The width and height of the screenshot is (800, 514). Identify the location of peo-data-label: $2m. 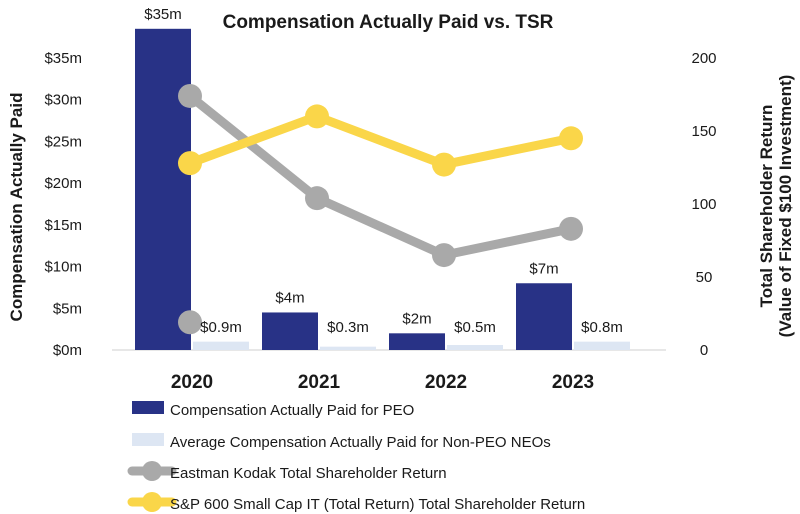
(416, 318).